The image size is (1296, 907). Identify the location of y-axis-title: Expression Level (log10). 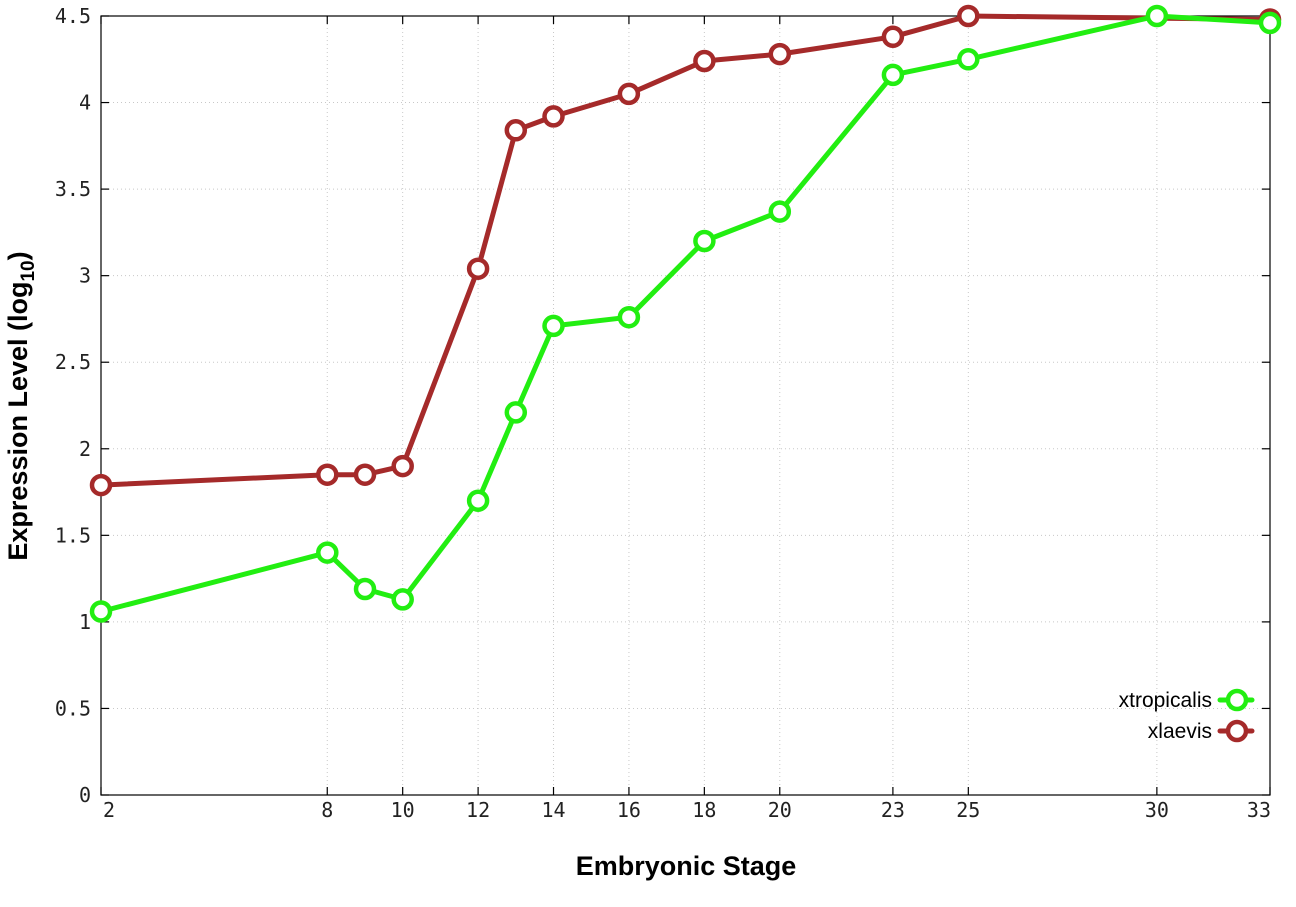
(21, 405).